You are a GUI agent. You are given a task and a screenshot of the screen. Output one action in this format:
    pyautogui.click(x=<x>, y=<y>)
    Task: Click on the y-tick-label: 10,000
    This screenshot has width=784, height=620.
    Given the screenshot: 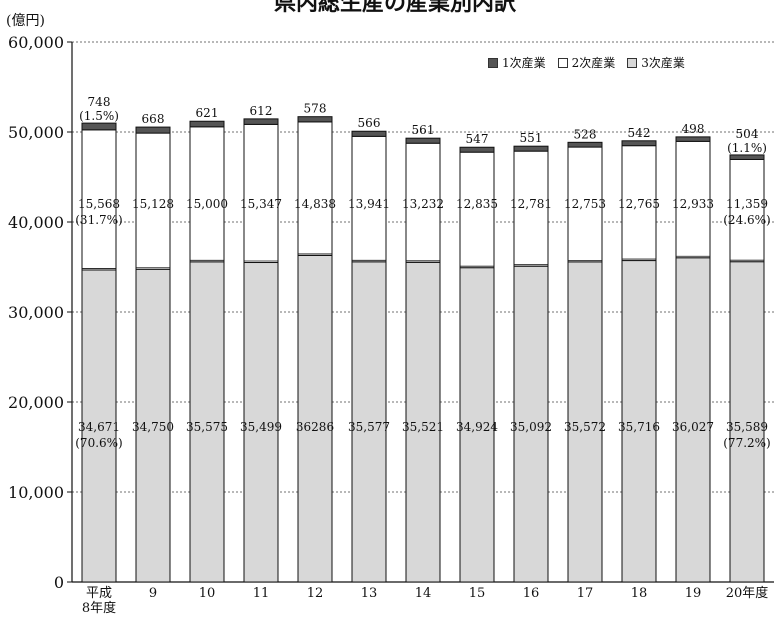 What is the action you would take?
    pyautogui.click(x=36, y=492)
    